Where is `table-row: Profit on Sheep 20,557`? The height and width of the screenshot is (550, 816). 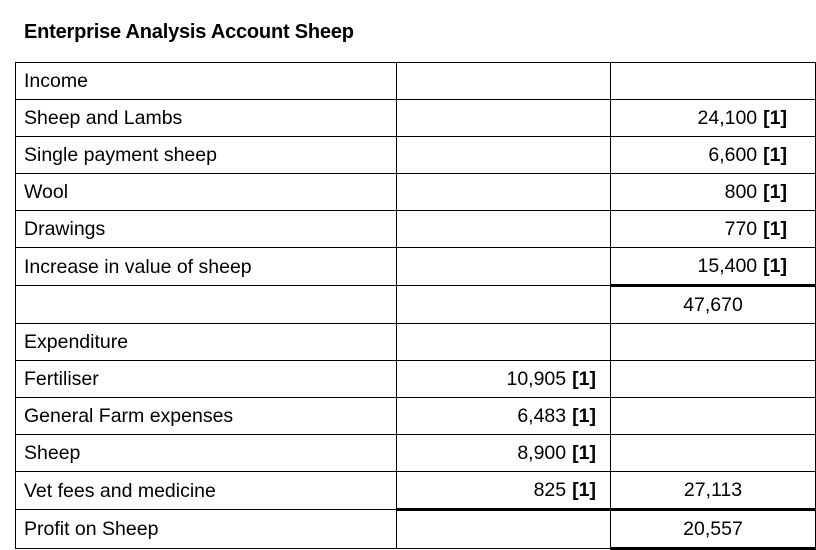
table-row: Profit on Sheep 20,557 is located at coordinates (415, 529).